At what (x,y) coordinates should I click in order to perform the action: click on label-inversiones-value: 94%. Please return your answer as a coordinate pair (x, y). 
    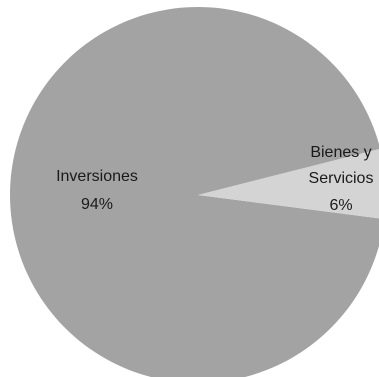
    Looking at the image, I should click on (97, 204).